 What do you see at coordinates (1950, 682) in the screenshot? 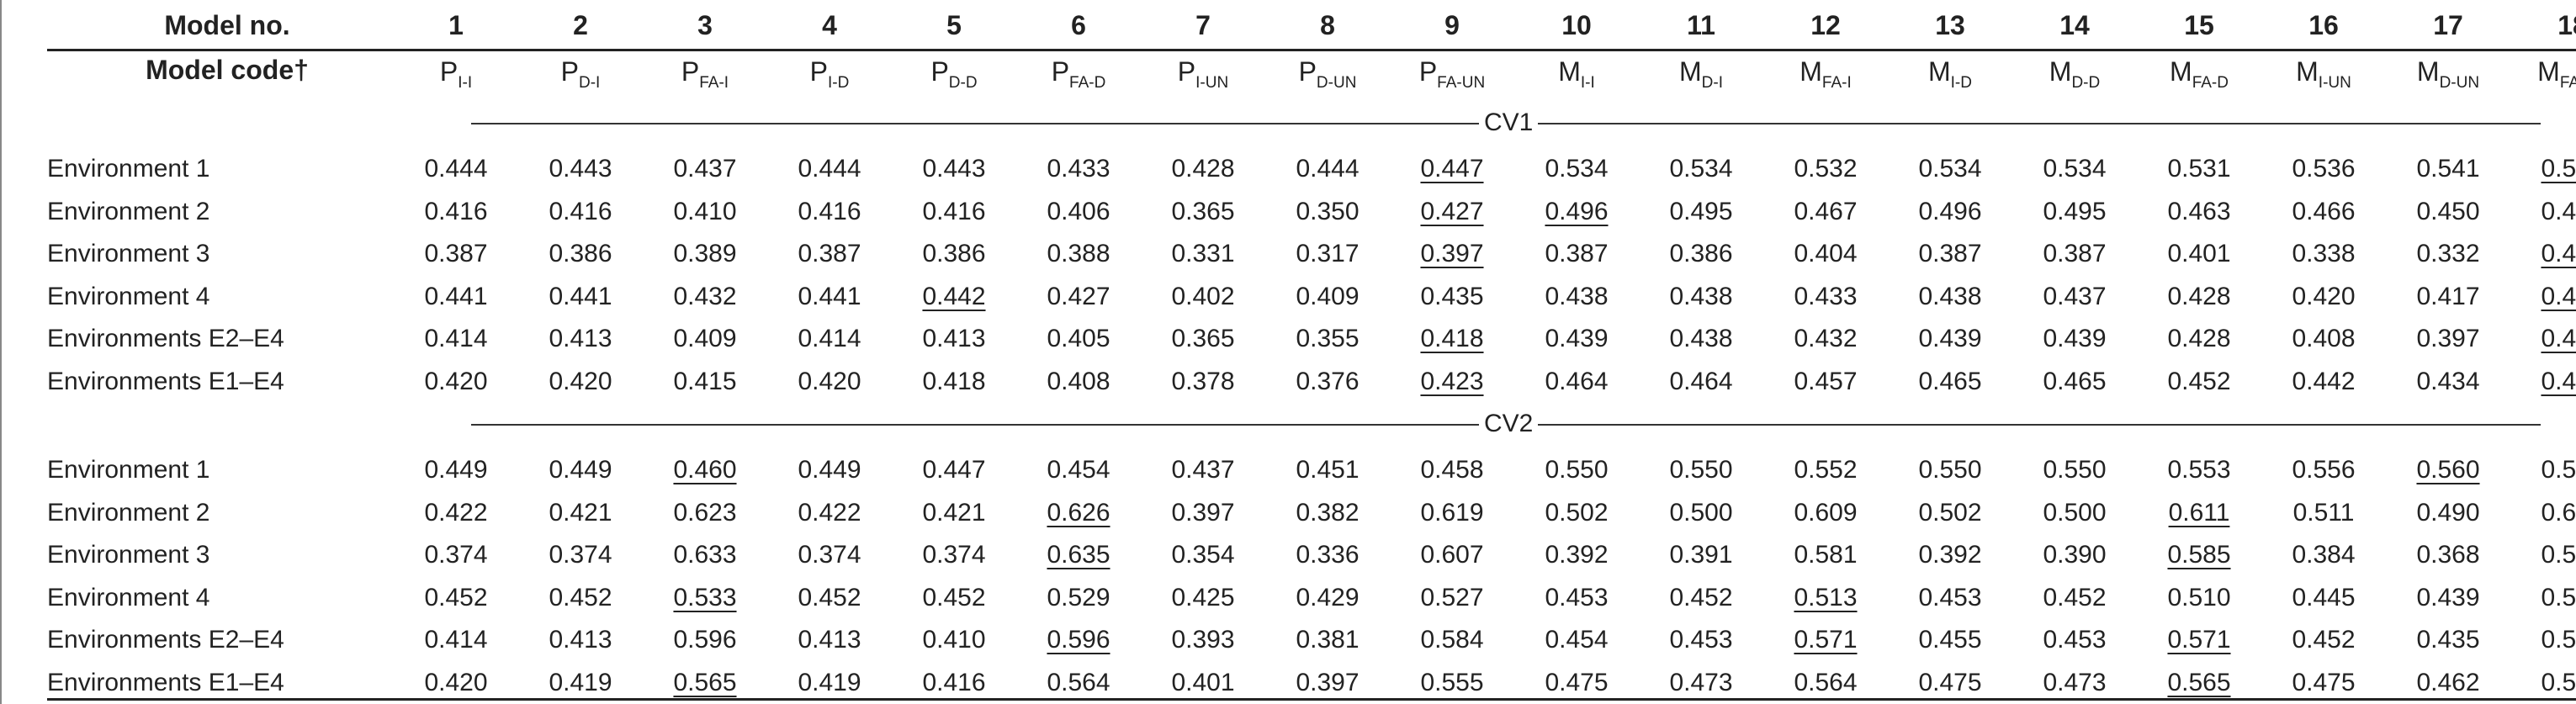
I see `table-cell: 0.475` at bounding box center [1950, 682].